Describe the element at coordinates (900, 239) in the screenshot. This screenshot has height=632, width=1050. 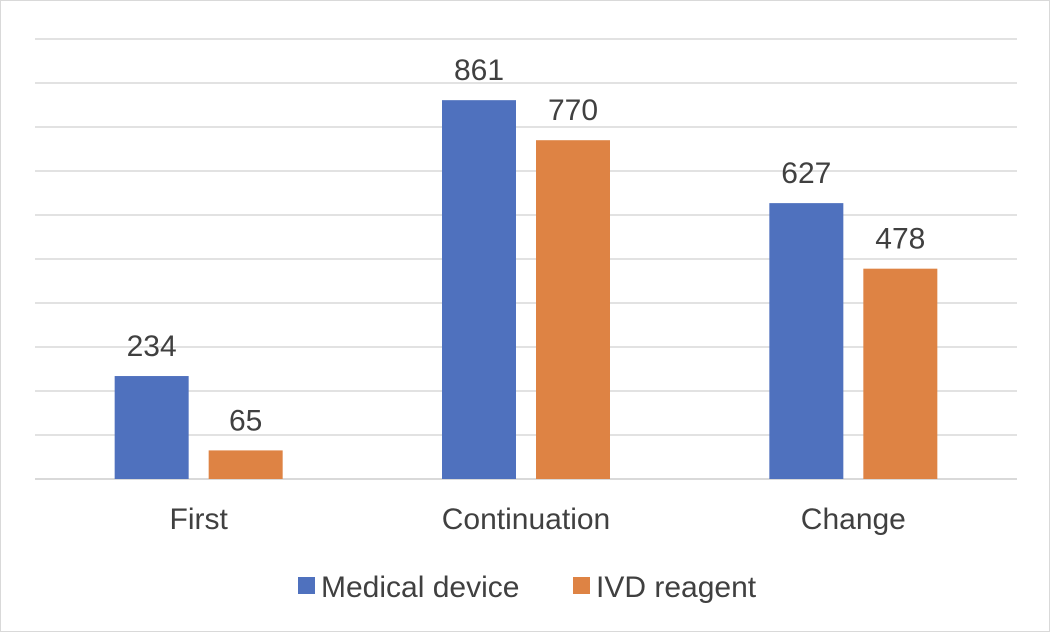
I see `data-label: 478` at that location.